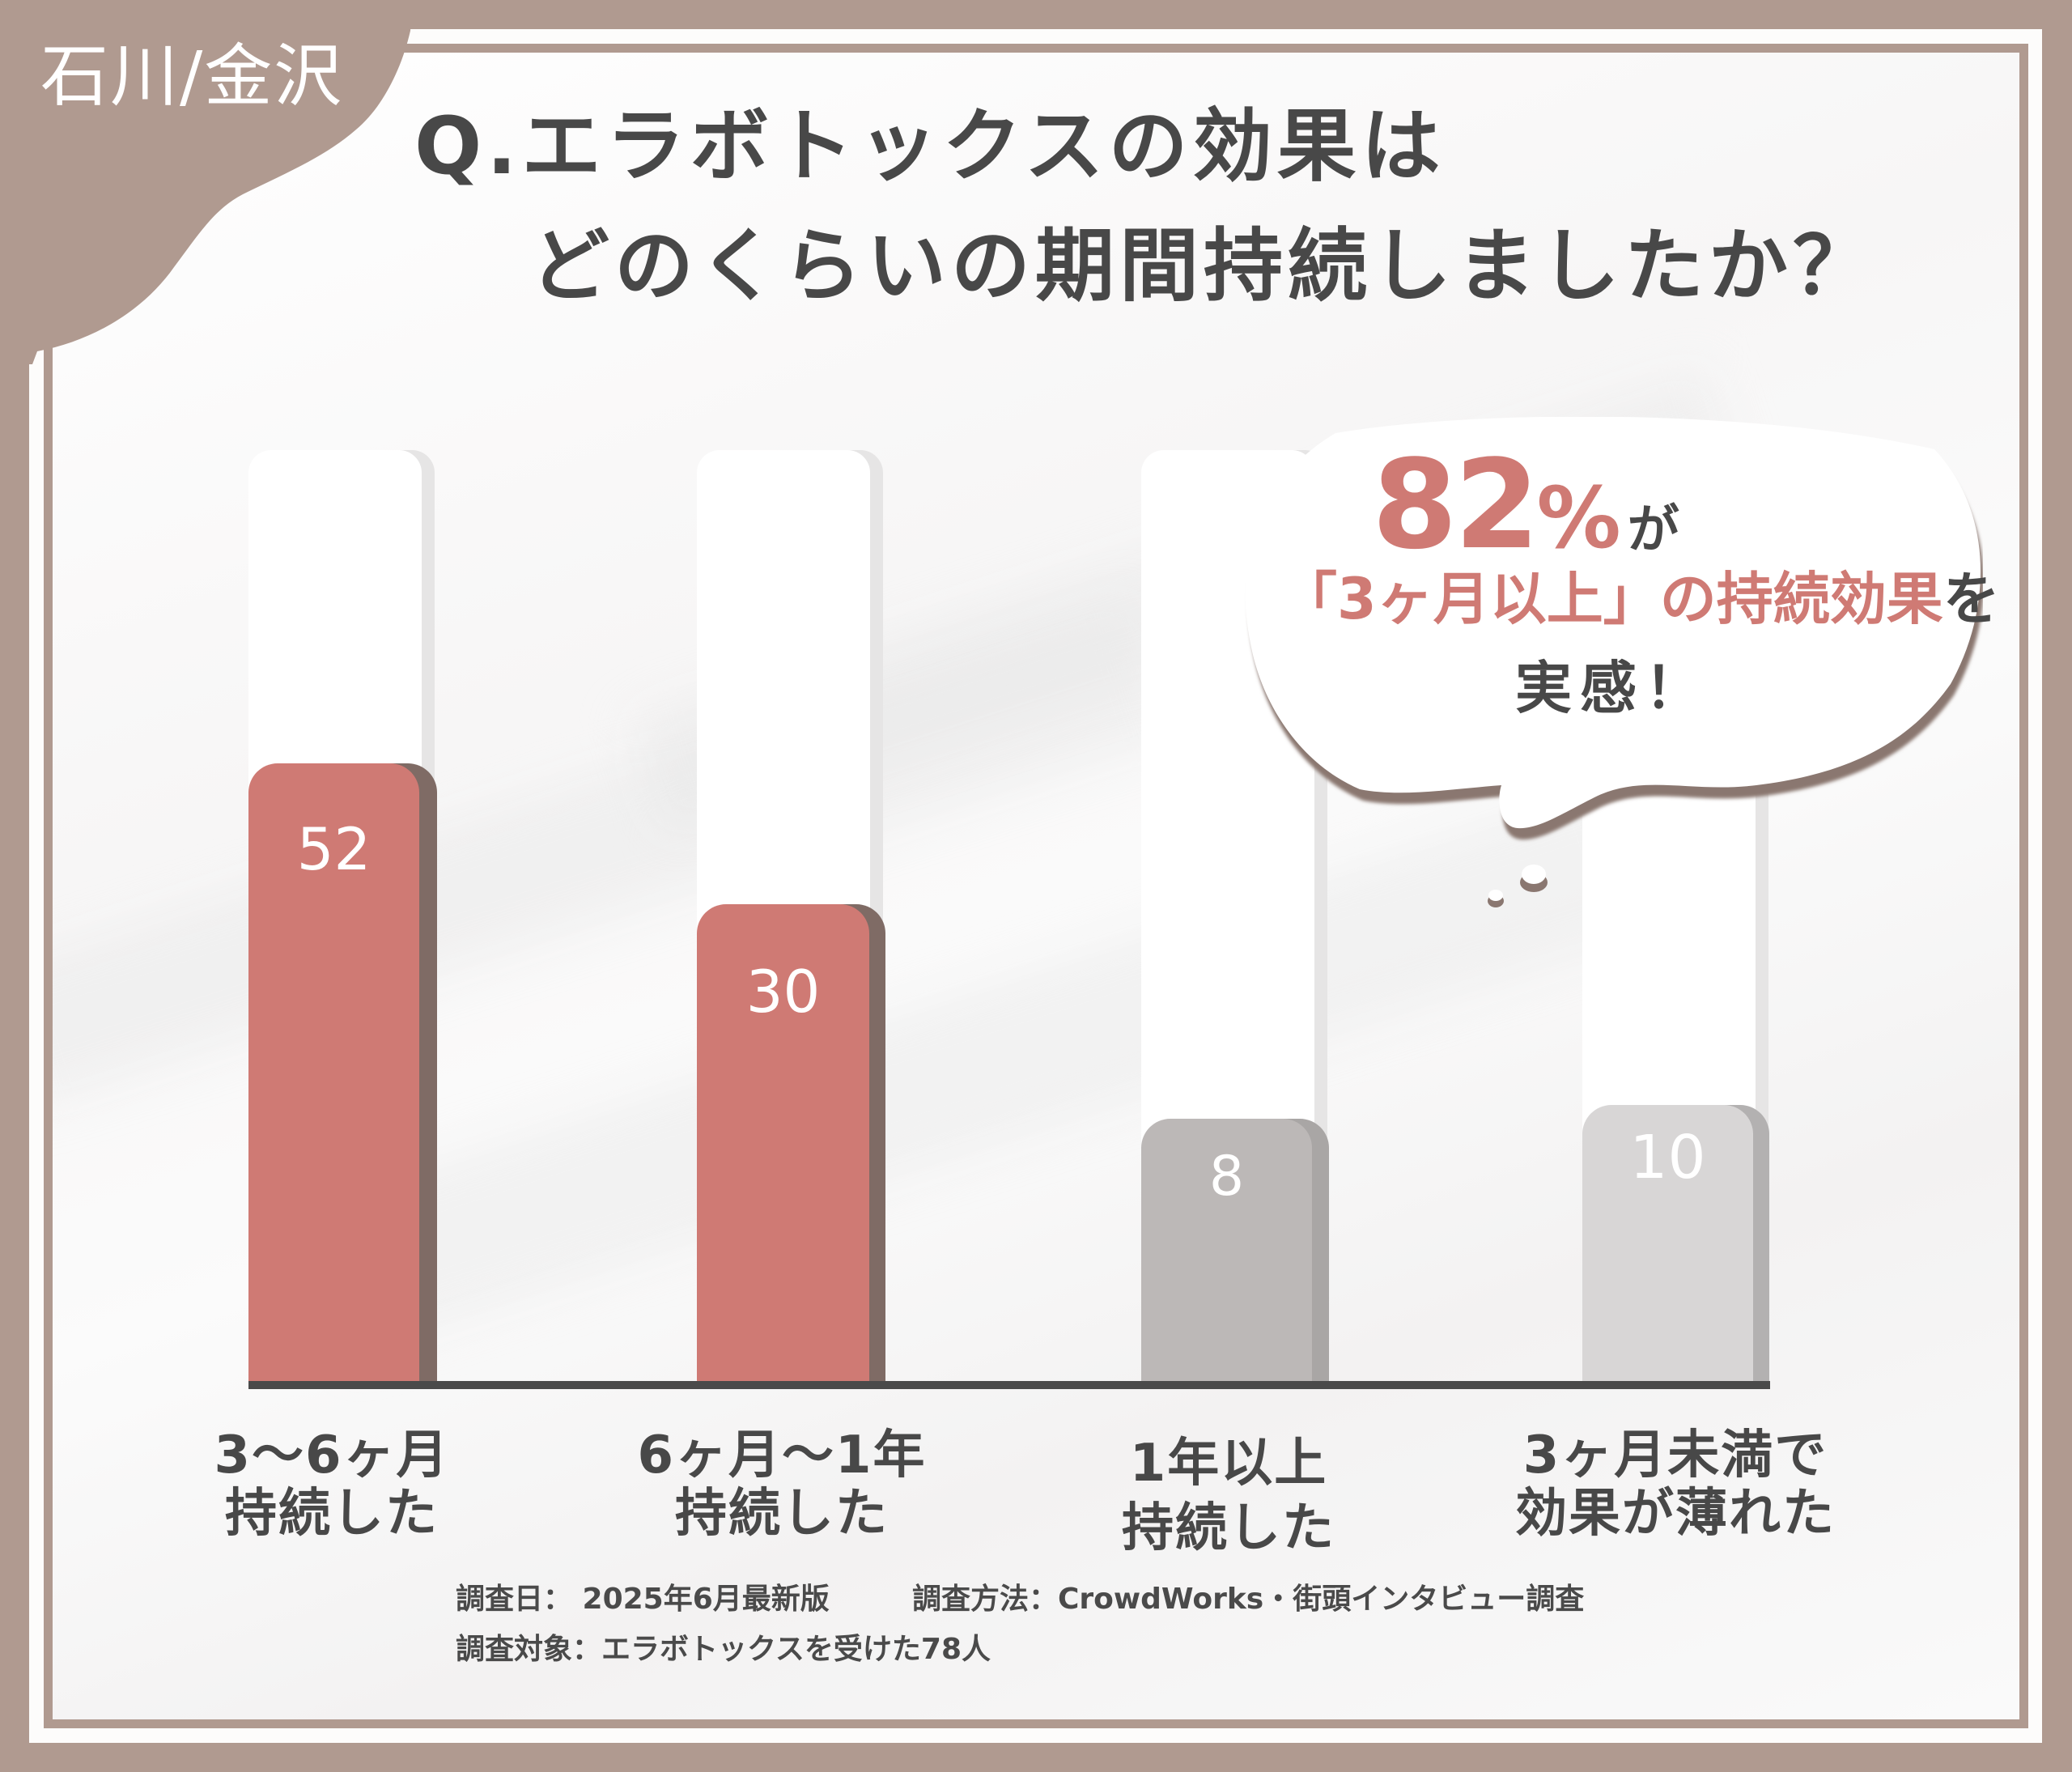 The width and height of the screenshot is (2072, 1772). I want to click on bar-under-3-months: 10, so click(1667, 1243).